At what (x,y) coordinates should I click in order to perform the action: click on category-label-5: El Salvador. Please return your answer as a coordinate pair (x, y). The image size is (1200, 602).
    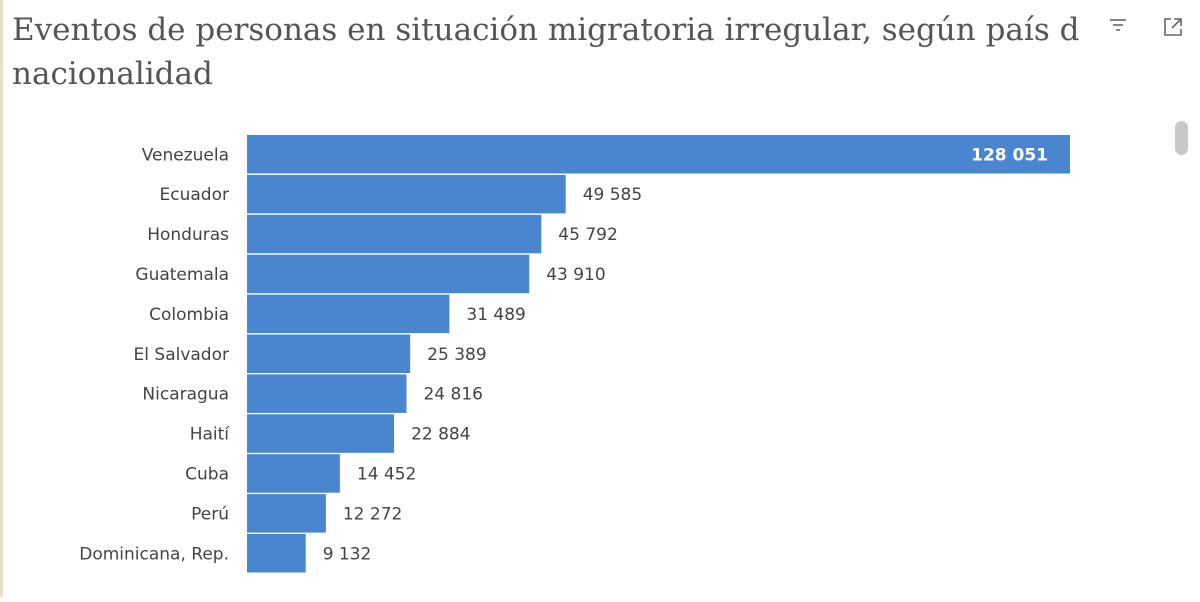
    Looking at the image, I should click on (181, 355).